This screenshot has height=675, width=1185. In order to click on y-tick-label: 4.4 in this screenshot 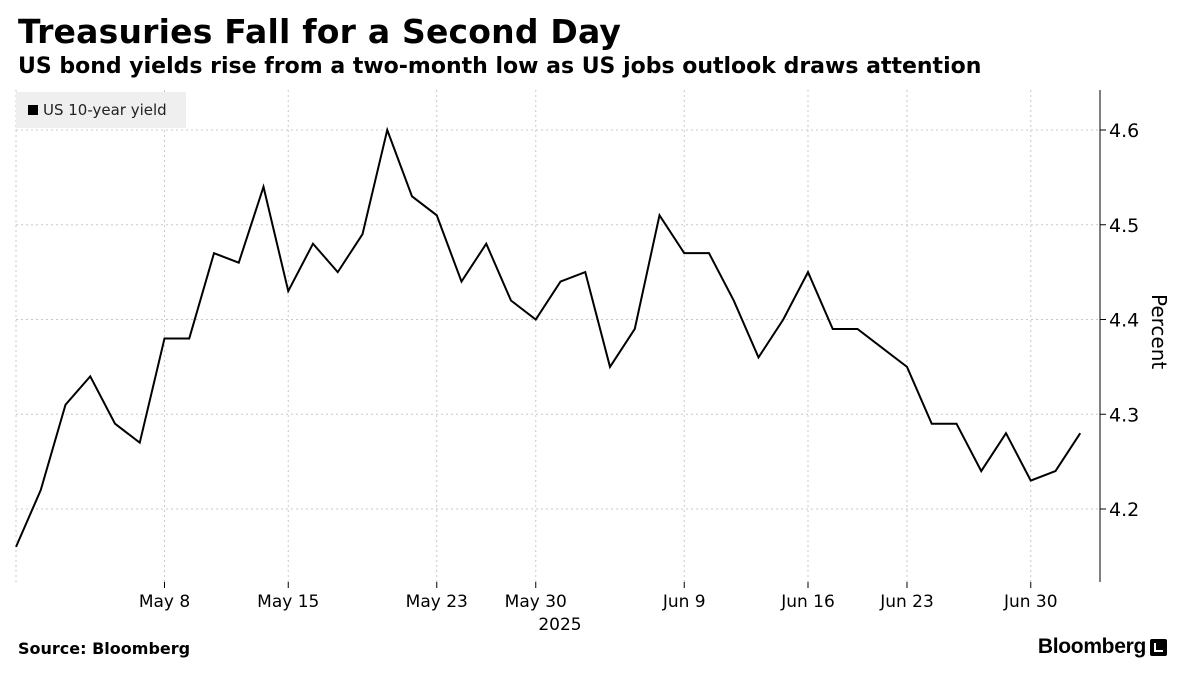, I will do `click(1124, 321)`.